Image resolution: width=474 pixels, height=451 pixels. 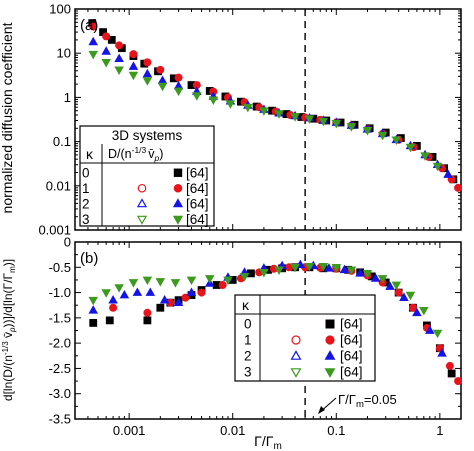 I want to click on y-tick-label: -3.0, so click(x=60, y=393).